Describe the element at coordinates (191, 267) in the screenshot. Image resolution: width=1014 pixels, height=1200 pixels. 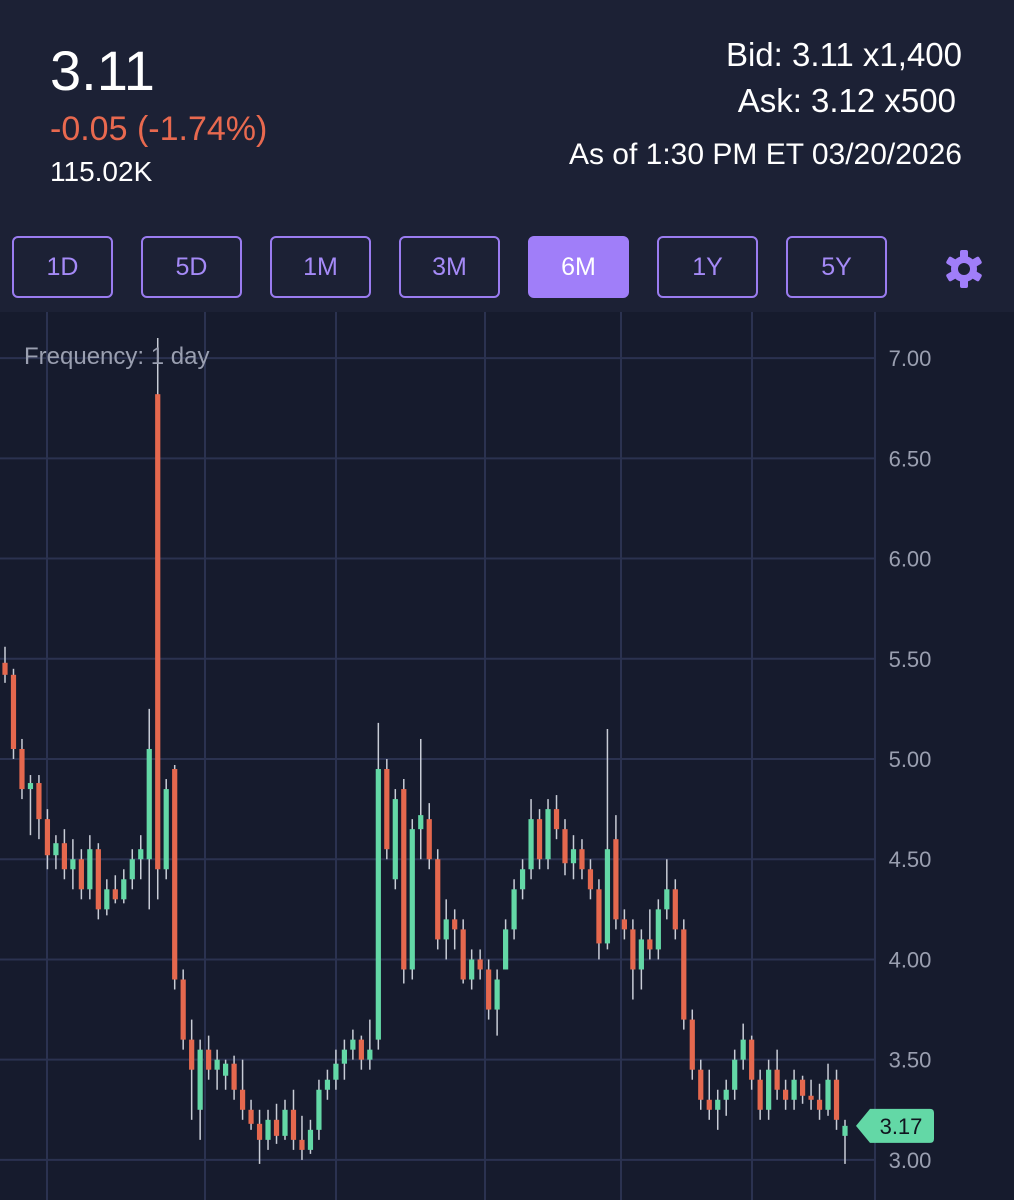
I see `range-tab: 5D` at that location.